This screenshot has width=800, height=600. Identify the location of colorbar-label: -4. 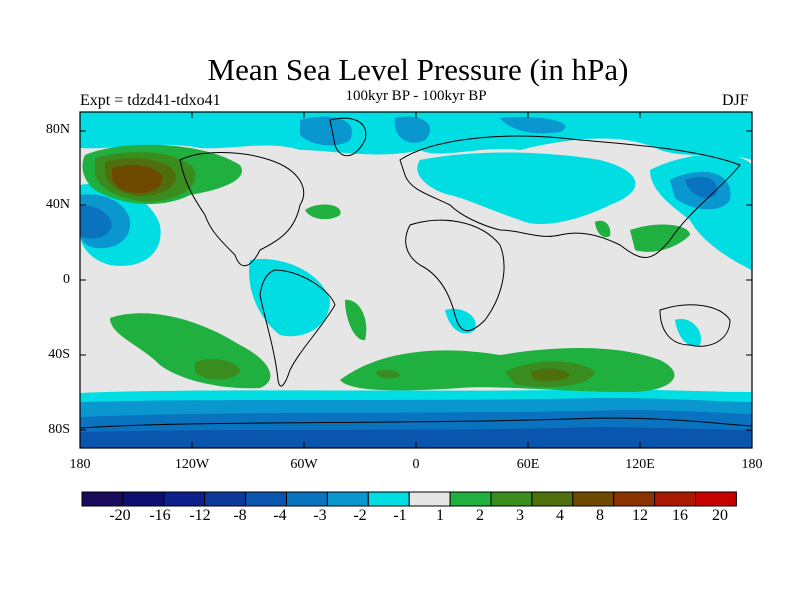
(280, 515).